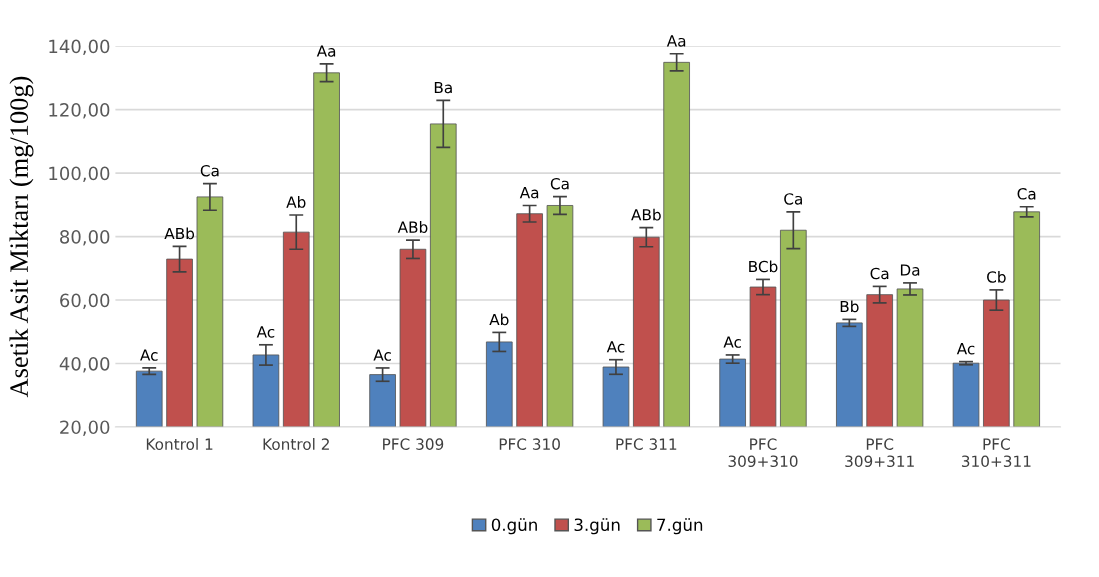  Describe the element at coordinates (763, 266) in the screenshot. I see `data-label: BCb` at that location.